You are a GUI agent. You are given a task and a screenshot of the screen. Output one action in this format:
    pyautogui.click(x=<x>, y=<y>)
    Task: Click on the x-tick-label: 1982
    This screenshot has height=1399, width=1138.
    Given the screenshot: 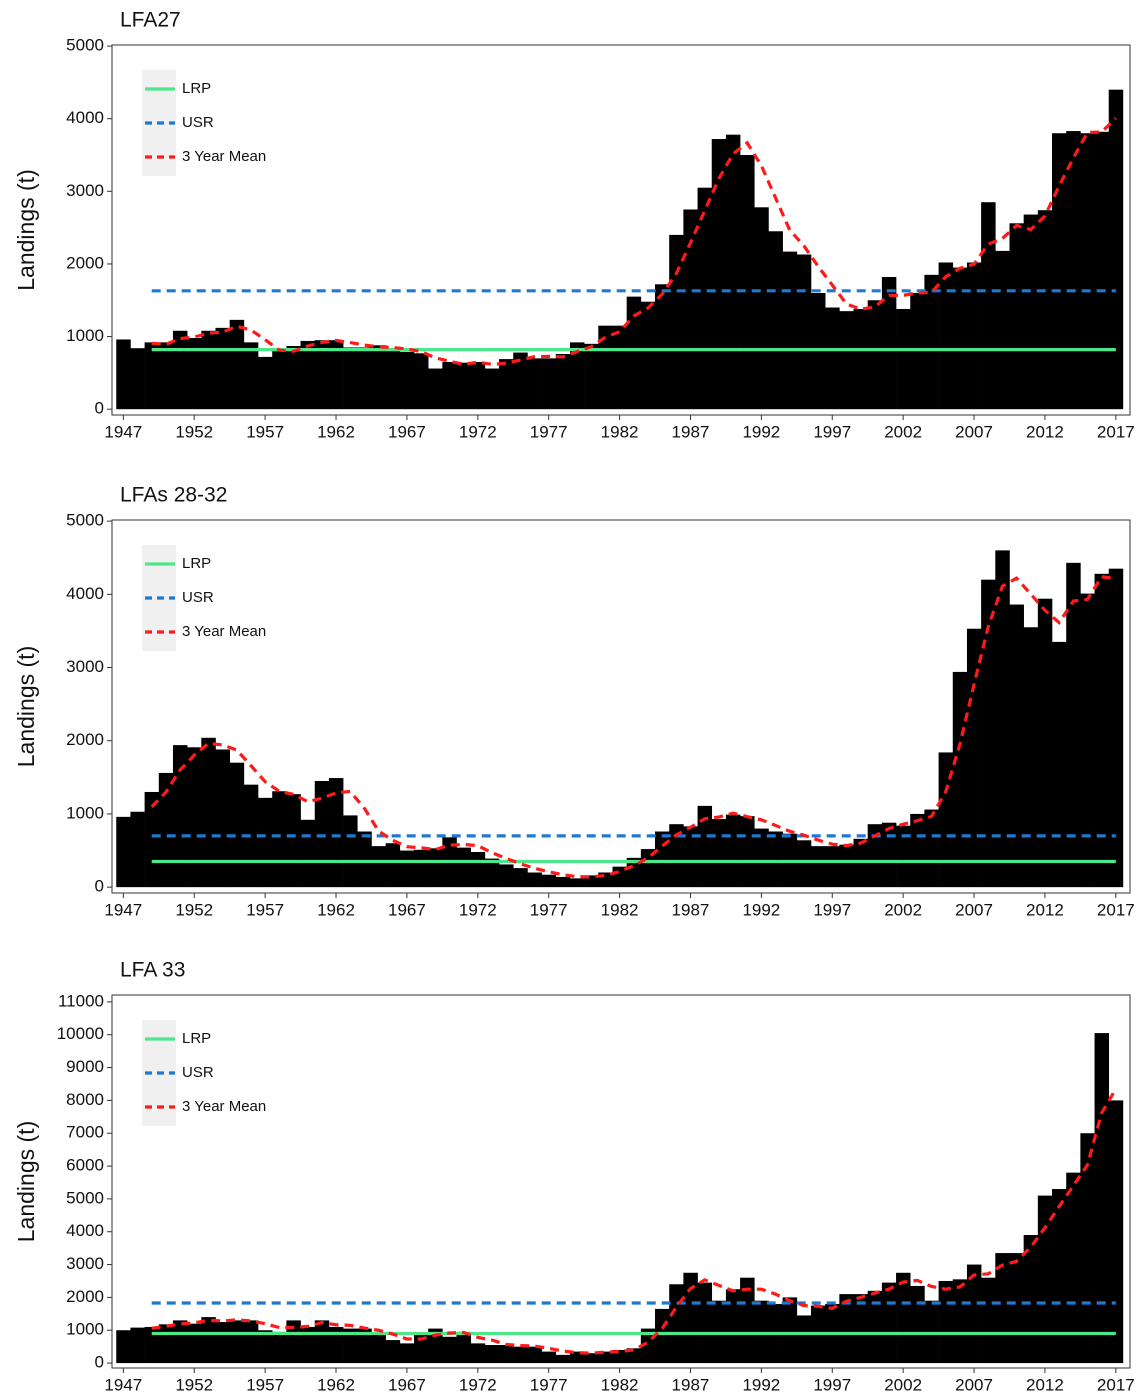 What is the action you would take?
    pyautogui.click(x=620, y=1384)
    